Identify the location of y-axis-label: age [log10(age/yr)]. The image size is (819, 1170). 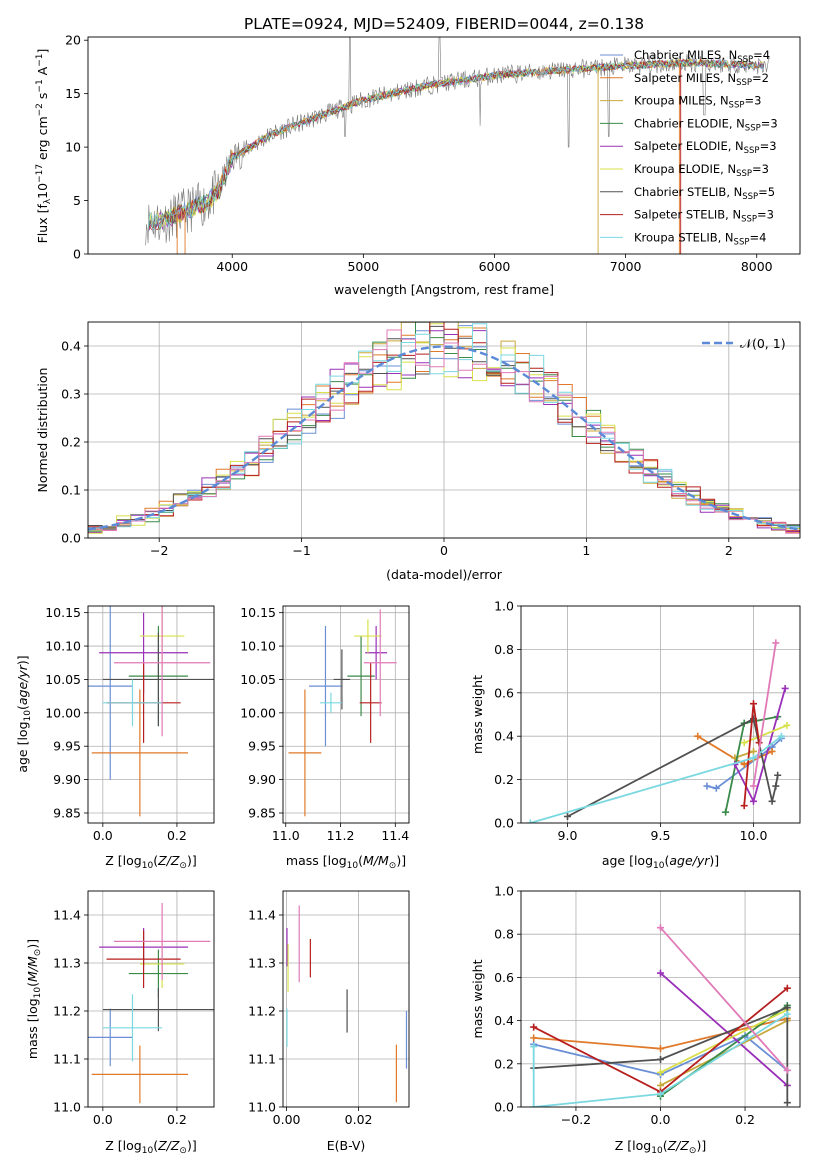
(24, 713).